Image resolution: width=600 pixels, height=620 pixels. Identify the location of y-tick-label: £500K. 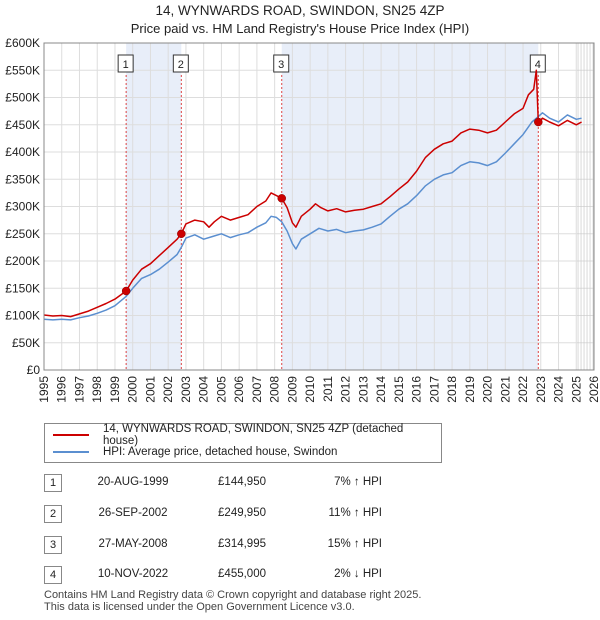
(22, 98).